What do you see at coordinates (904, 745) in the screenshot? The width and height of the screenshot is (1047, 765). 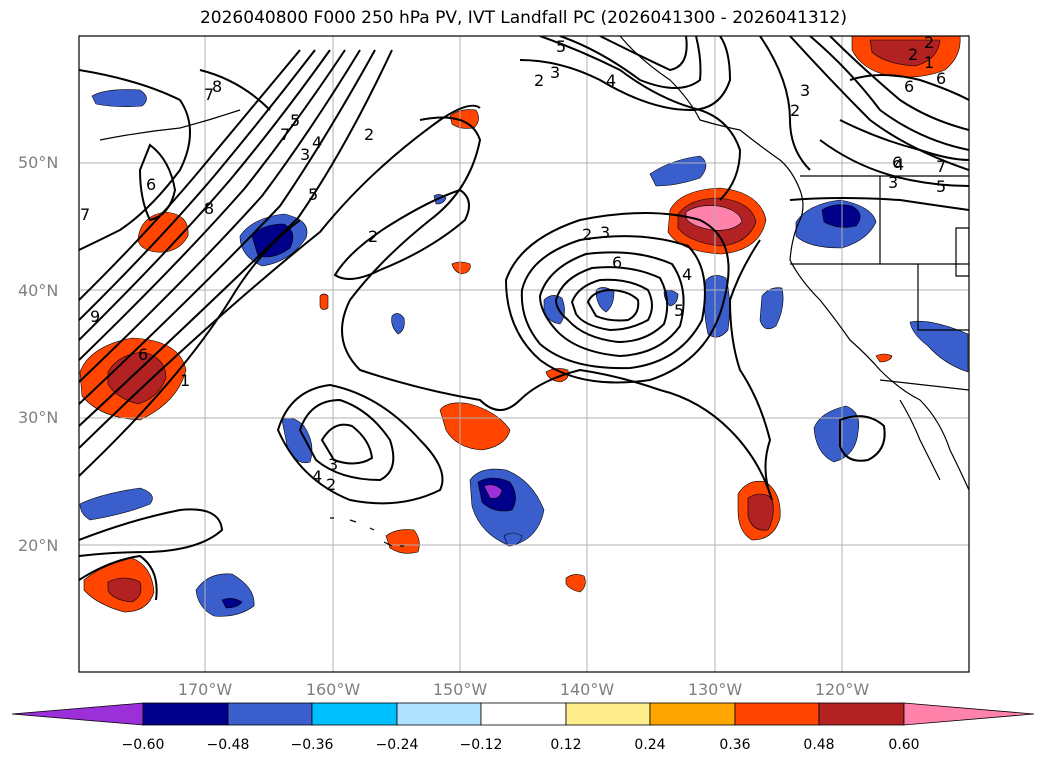 I see `colorbar-tick-label: 0.60` at bounding box center [904, 745].